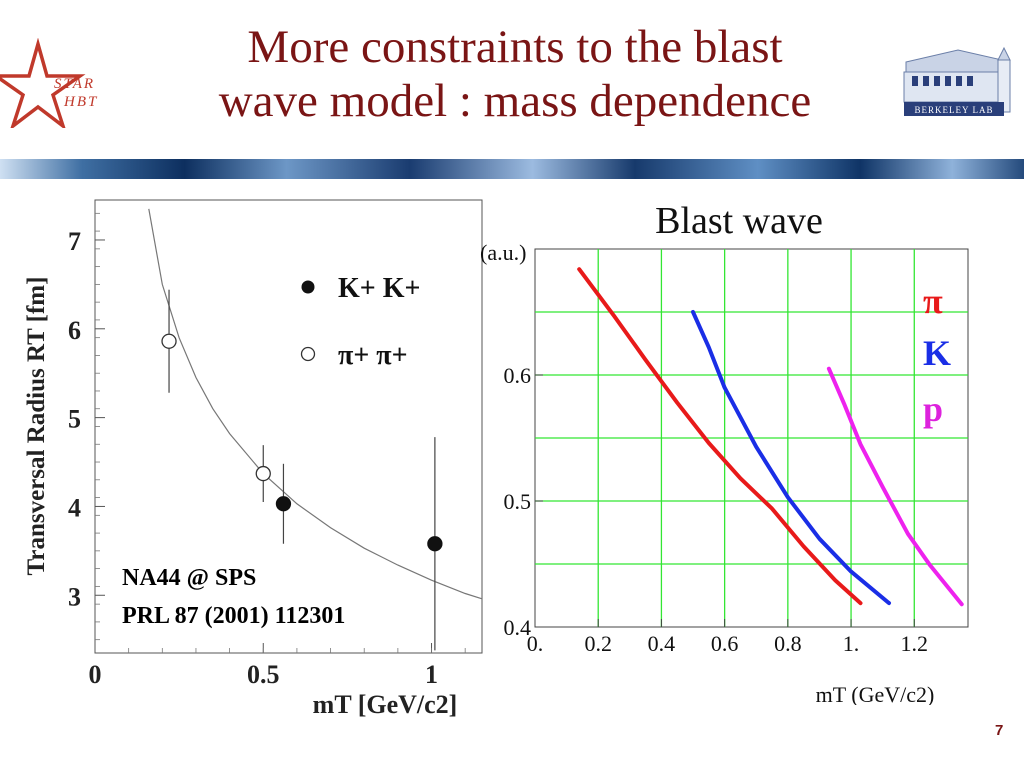 This screenshot has height=768, width=1024. I want to click on annotation-experiment: NA44 @ SPS, so click(189, 578).